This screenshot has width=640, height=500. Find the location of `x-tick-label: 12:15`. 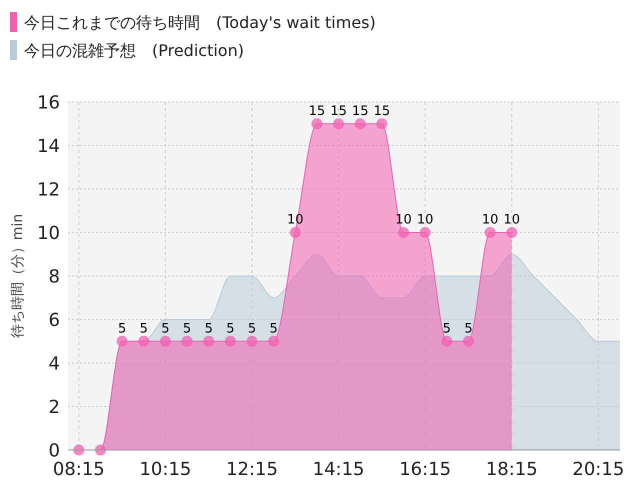

x-tick-label: 12:15 is located at coordinates (252, 469).